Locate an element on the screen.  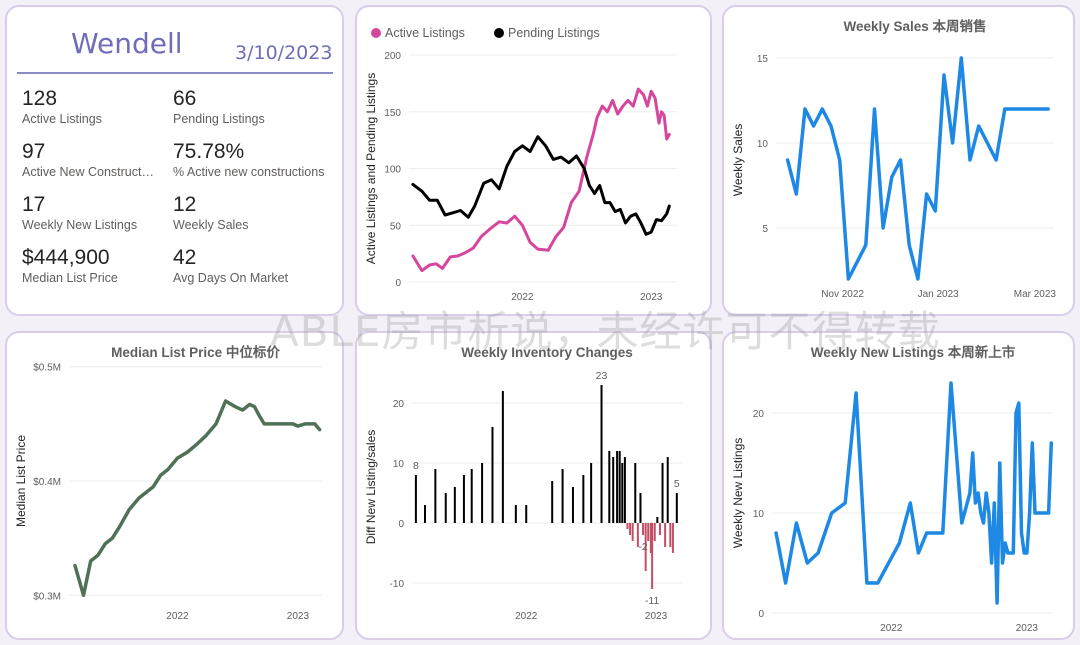
kpi-label: Weekly Sales is located at coordinates (211, 225).